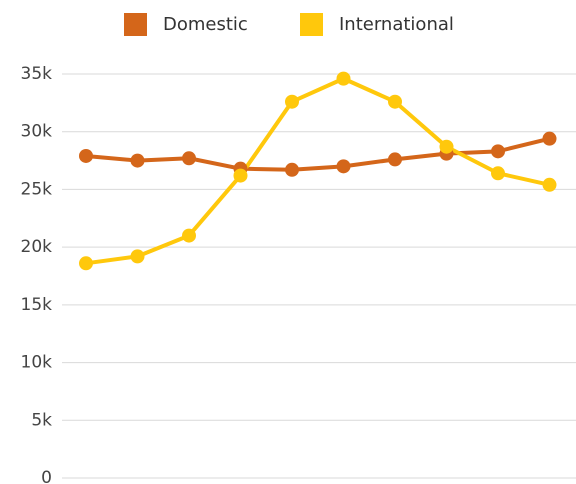 This screenshot has height=484, width=576. I want to click on legend-label: International, so click(396, 24).